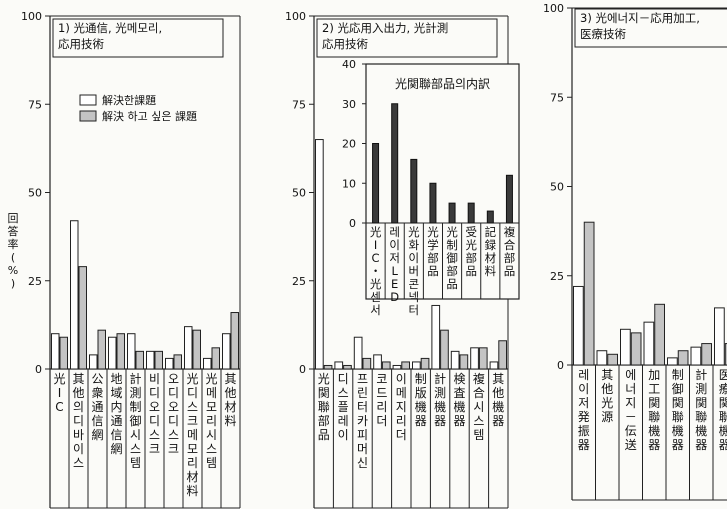  What do you see at coordinates (459, 400) in the screenshot?
I see `category-label: 検査機器` at bounding box center [459, 400].